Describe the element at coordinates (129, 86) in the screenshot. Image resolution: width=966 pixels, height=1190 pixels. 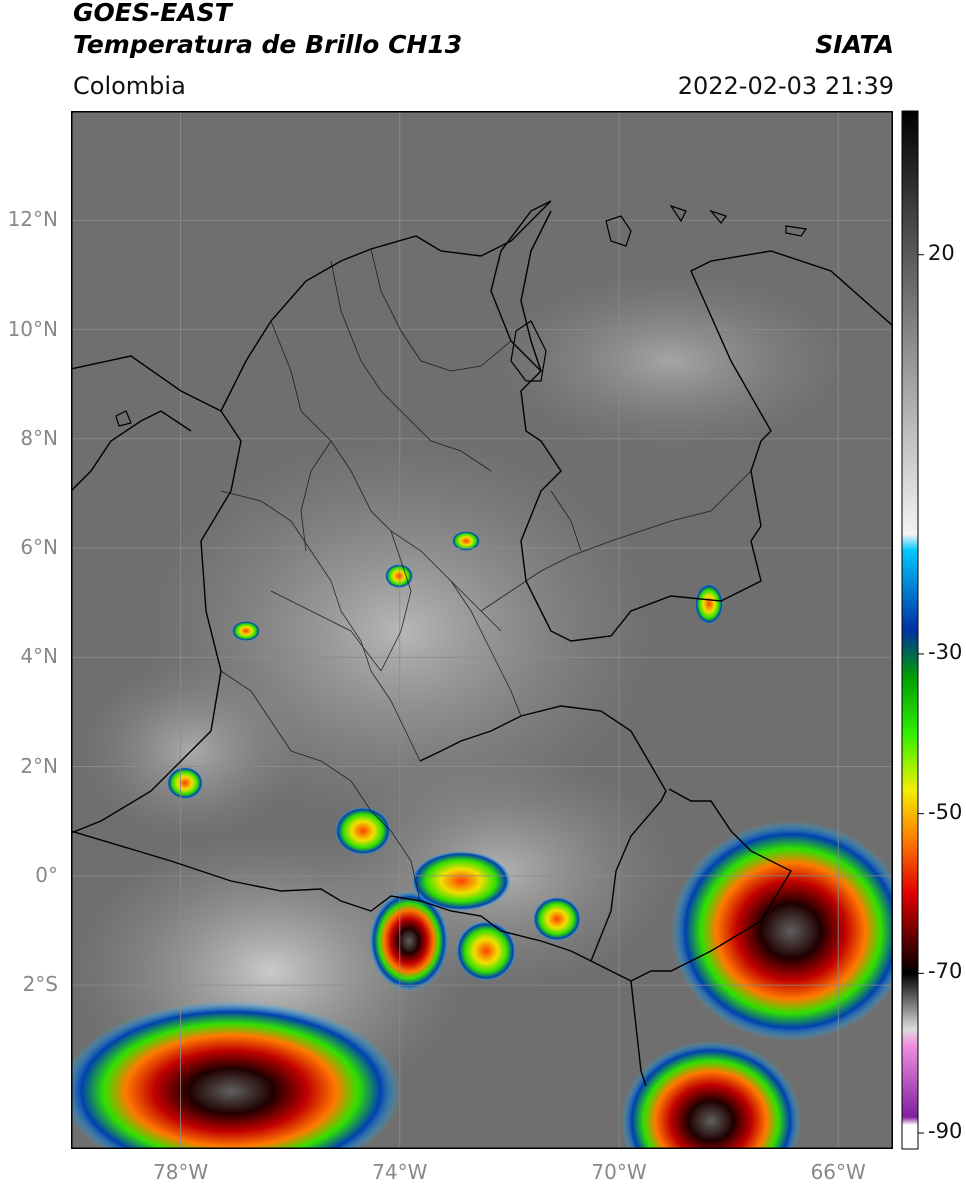
I see `region-label: Colombia` at that location.